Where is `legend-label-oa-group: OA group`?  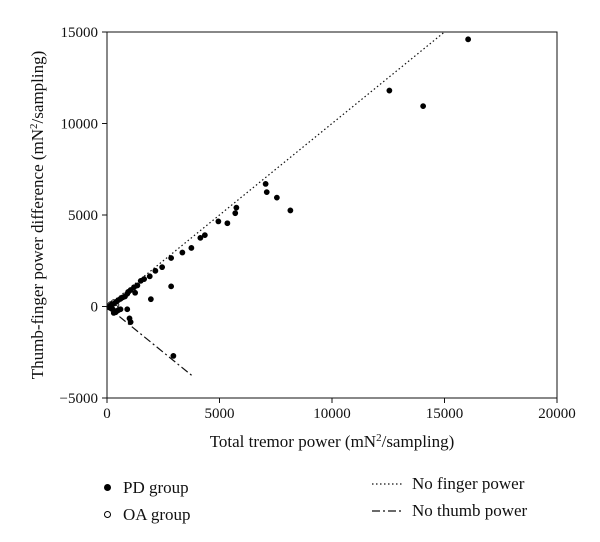 legend-label-oa-group: OA group is located at coordinates (157, 514).